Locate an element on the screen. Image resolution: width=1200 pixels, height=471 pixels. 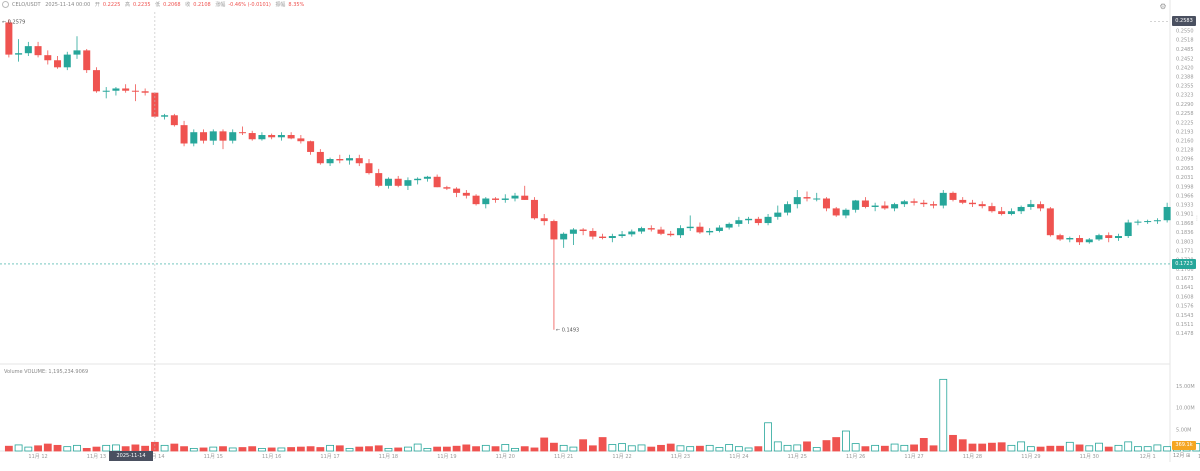
panel-handle-icon: ⋮ is located at coordinates (1197, 218).